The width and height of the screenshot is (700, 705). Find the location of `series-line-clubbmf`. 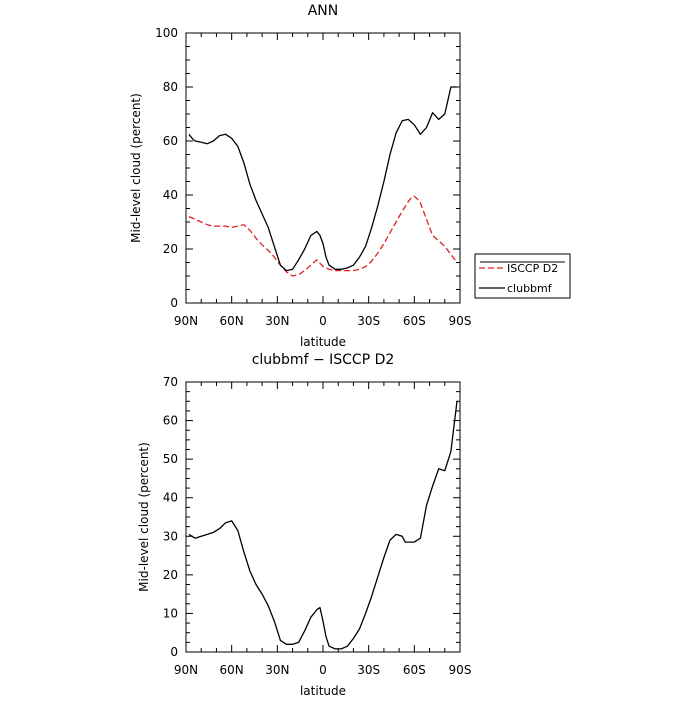

series-line-clubbmf is located at coordinates (322, 179).